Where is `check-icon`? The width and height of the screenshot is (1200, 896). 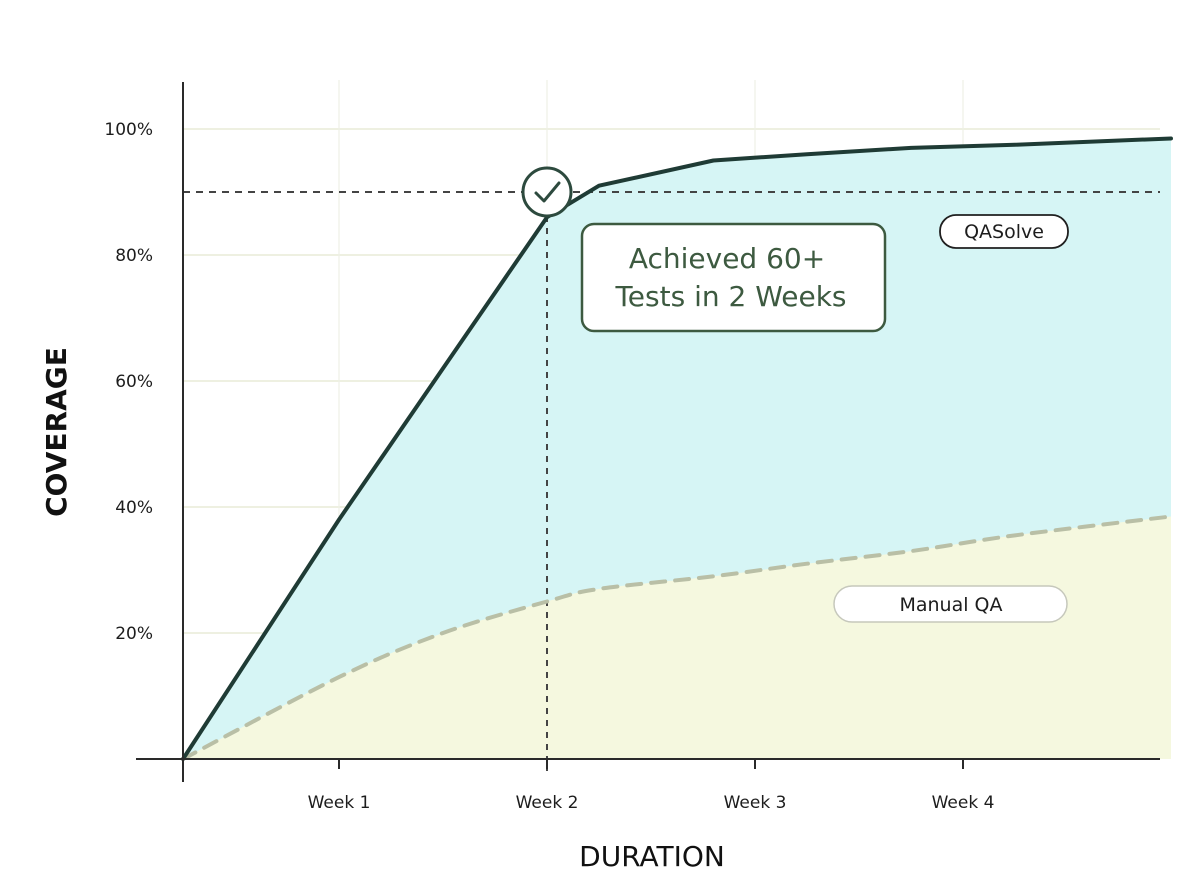
check-icon is located at coordinates (547, 192).